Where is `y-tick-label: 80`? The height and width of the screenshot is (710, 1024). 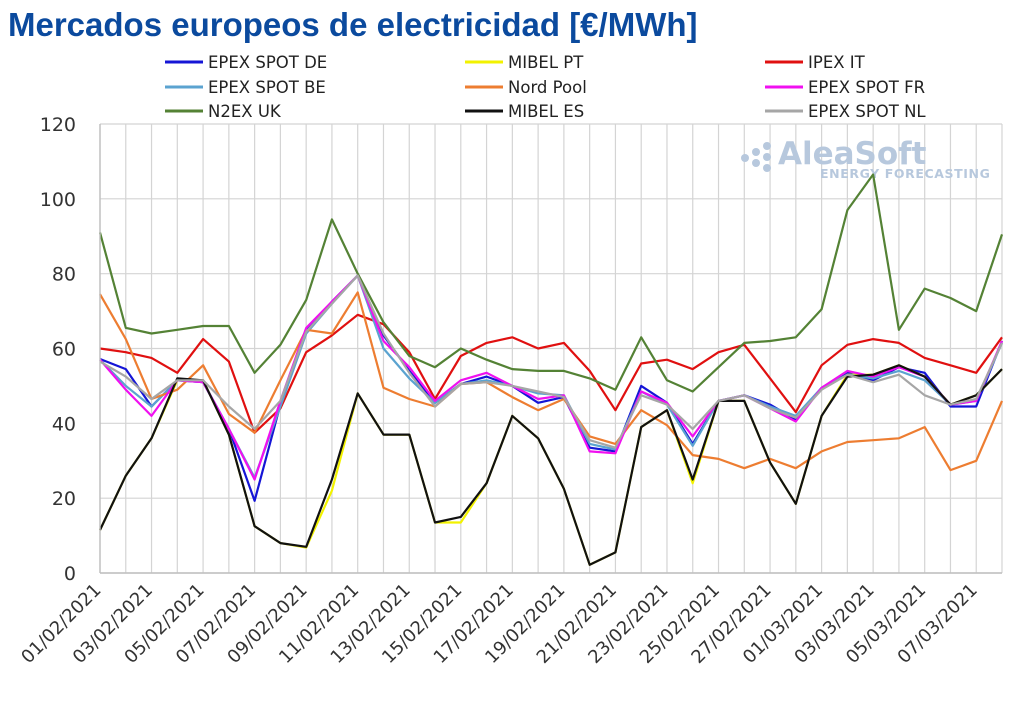 y-tick-label: 80 is located at coordinates (64, 275).